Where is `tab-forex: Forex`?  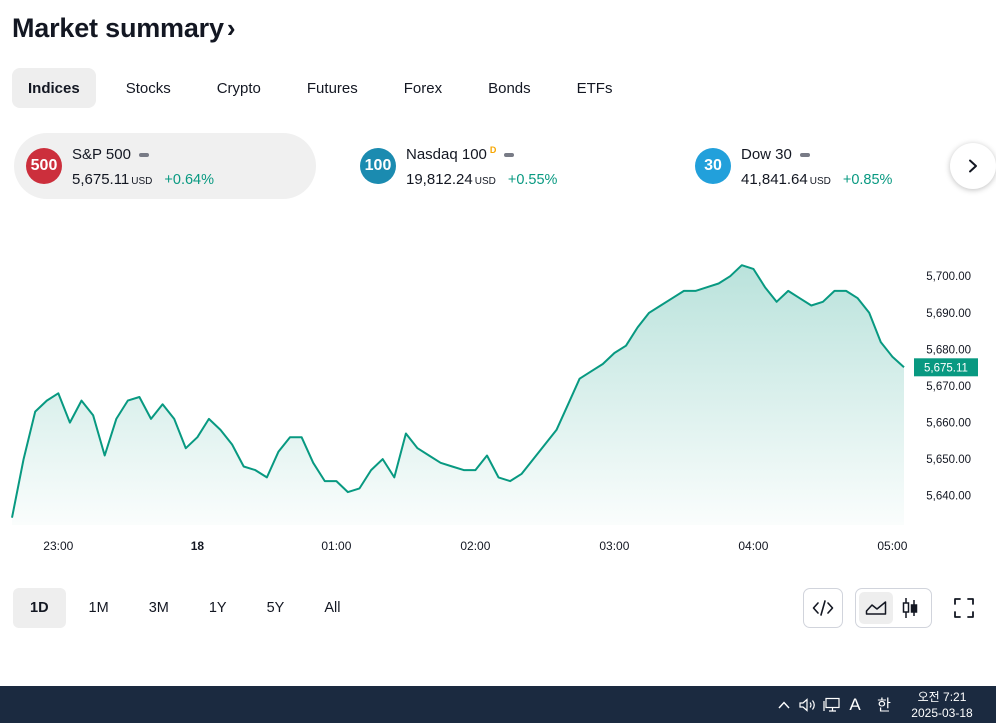 tab-forex: Forex is located at coordinates (423, 88).